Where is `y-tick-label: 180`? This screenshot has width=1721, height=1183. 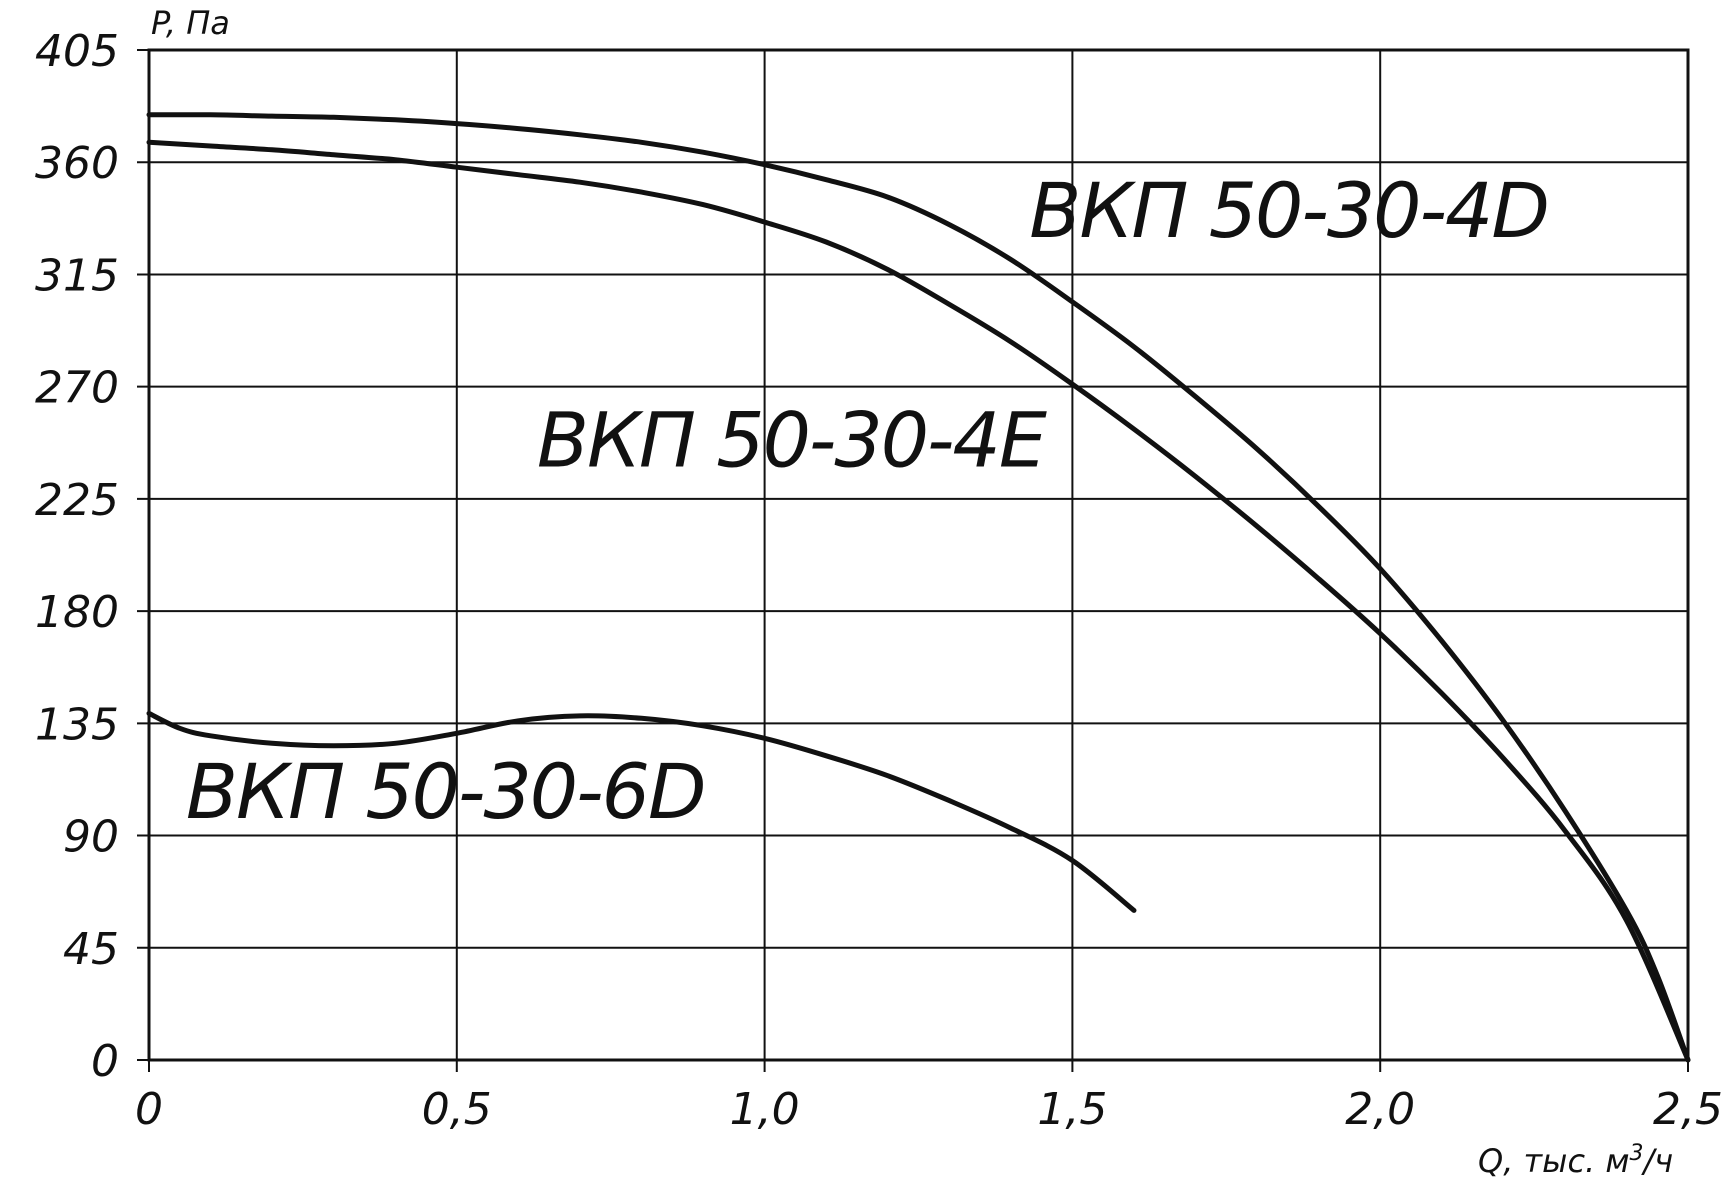
y-tick-label: 180 is located at coordinates (77, 612).